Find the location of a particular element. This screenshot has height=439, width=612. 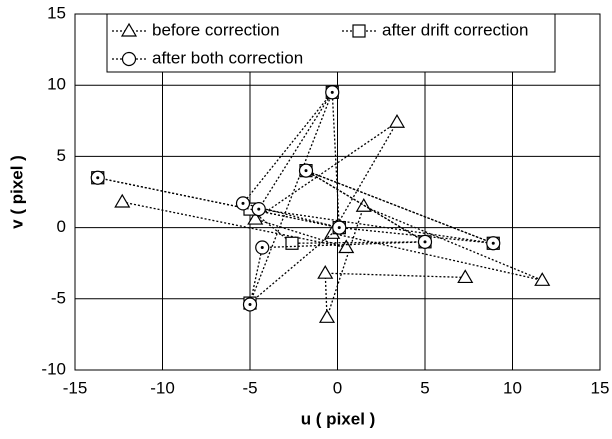

x-tick-label: -15 is located at coordinates (75, 387).